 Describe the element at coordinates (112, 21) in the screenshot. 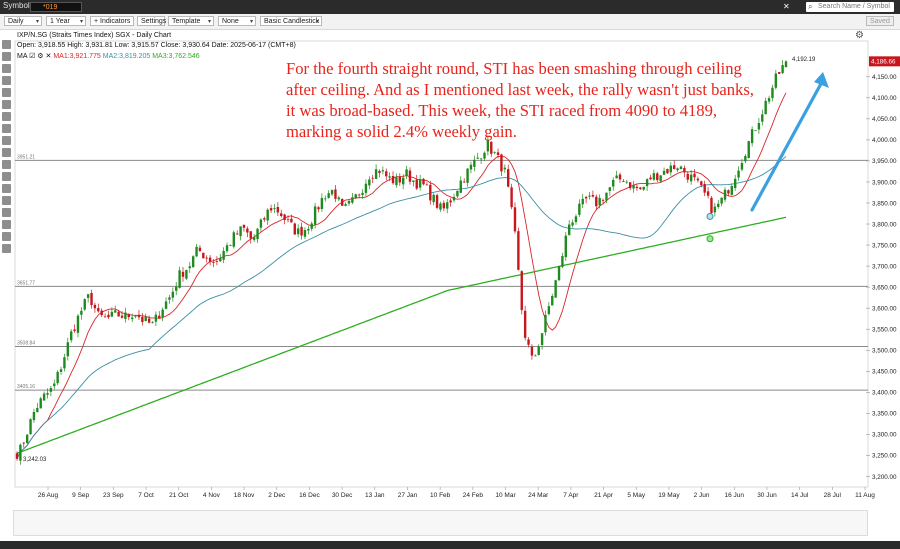

I see `indicators-button: + Indicators` at that location.